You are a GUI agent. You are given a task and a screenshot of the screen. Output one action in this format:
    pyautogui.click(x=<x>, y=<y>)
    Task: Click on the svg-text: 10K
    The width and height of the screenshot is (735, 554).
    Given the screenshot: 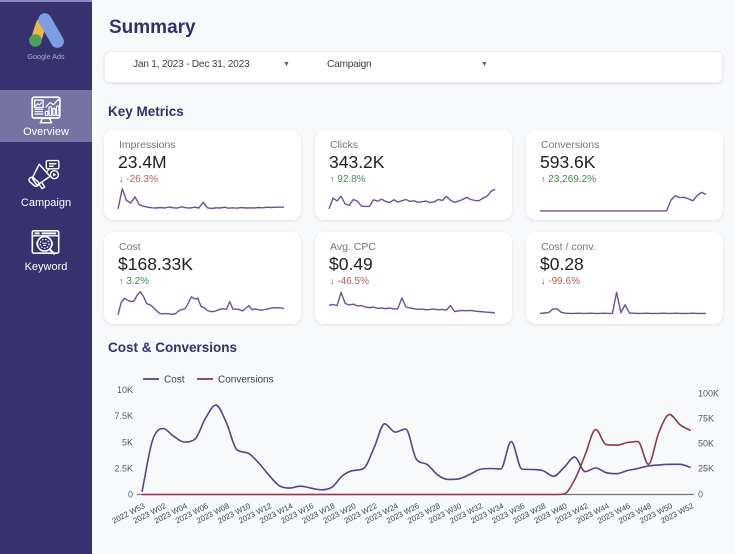 What is the action you would take?
    pyautogui.click(x=125, y=390)
    